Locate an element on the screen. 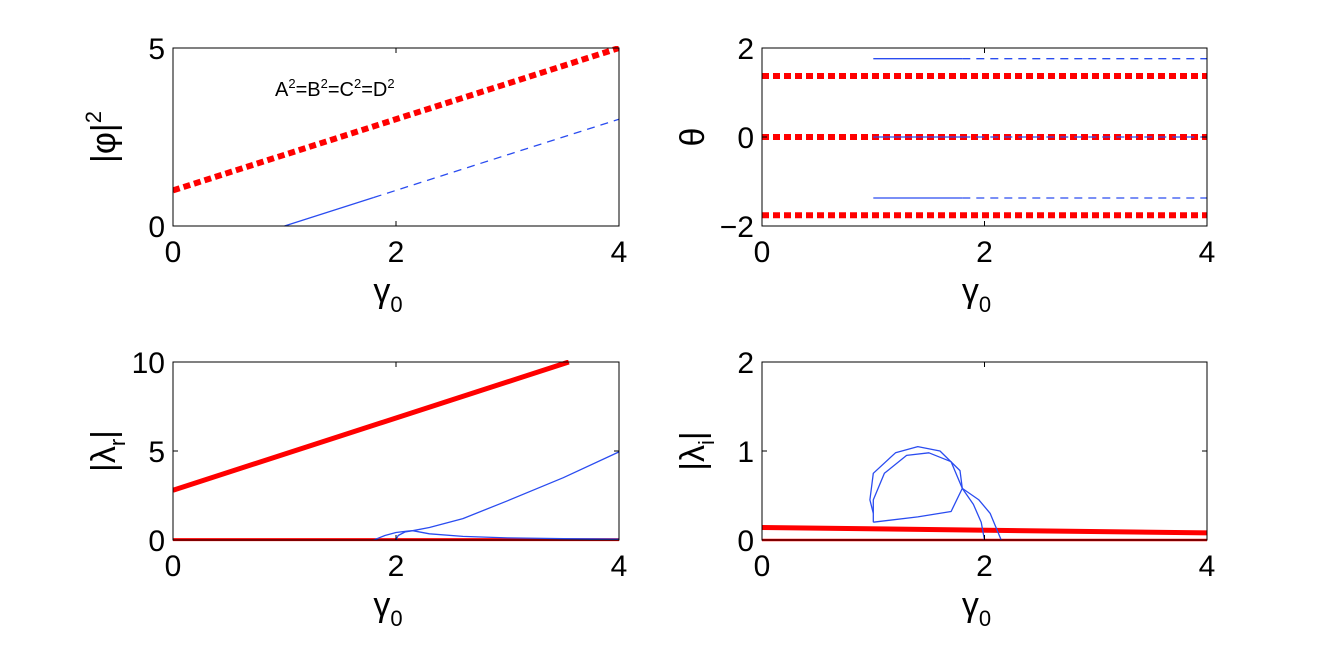 The height and width of the screenshot is (663, 1334). y-axis-label: |λr| is located at coordinates (107, 451).